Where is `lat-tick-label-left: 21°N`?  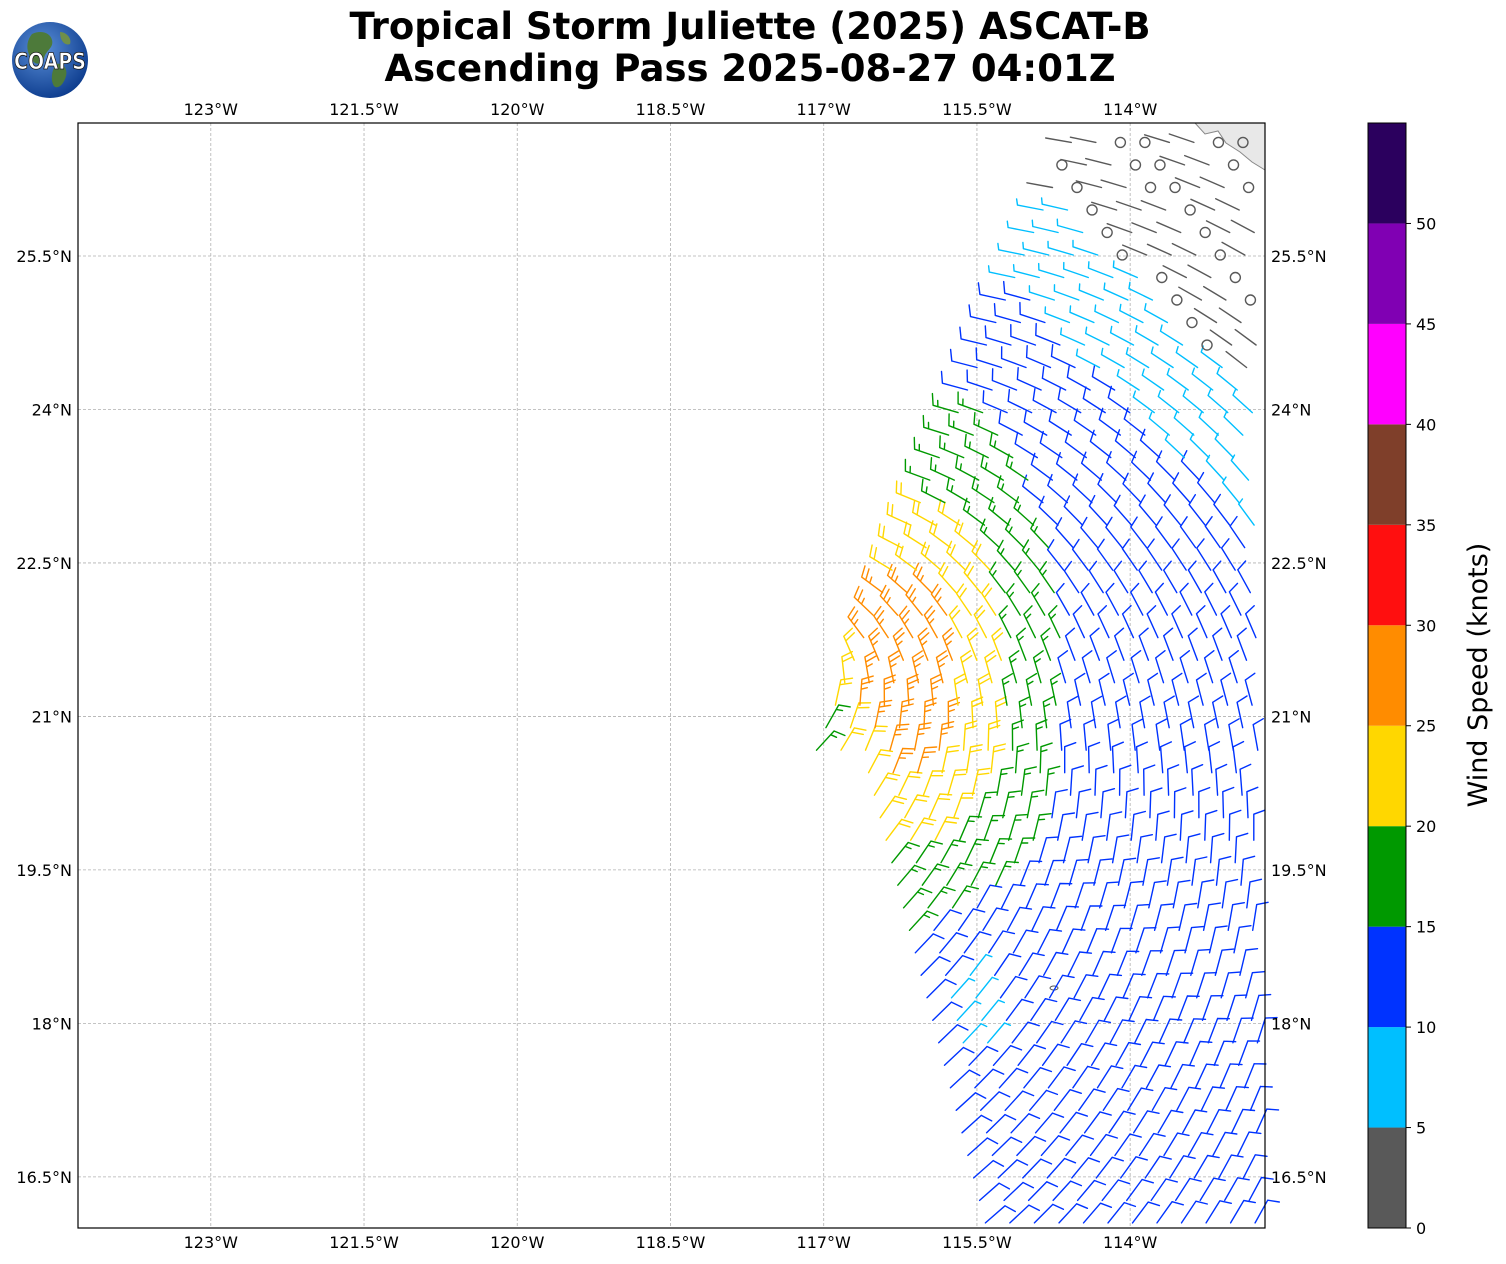 lat-tick-label-left: 21°N is located at coordinates (52, 716).